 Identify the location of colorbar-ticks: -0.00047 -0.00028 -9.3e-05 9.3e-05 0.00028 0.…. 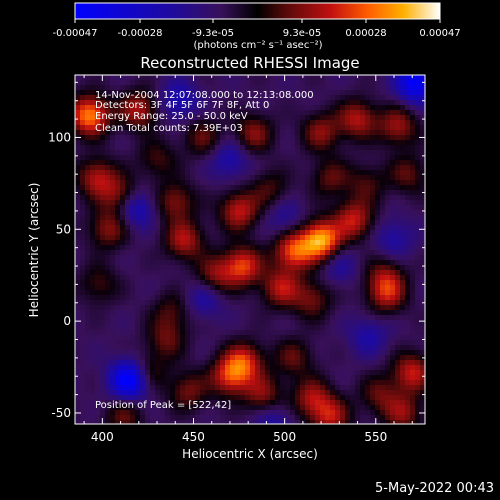
(257, 29).